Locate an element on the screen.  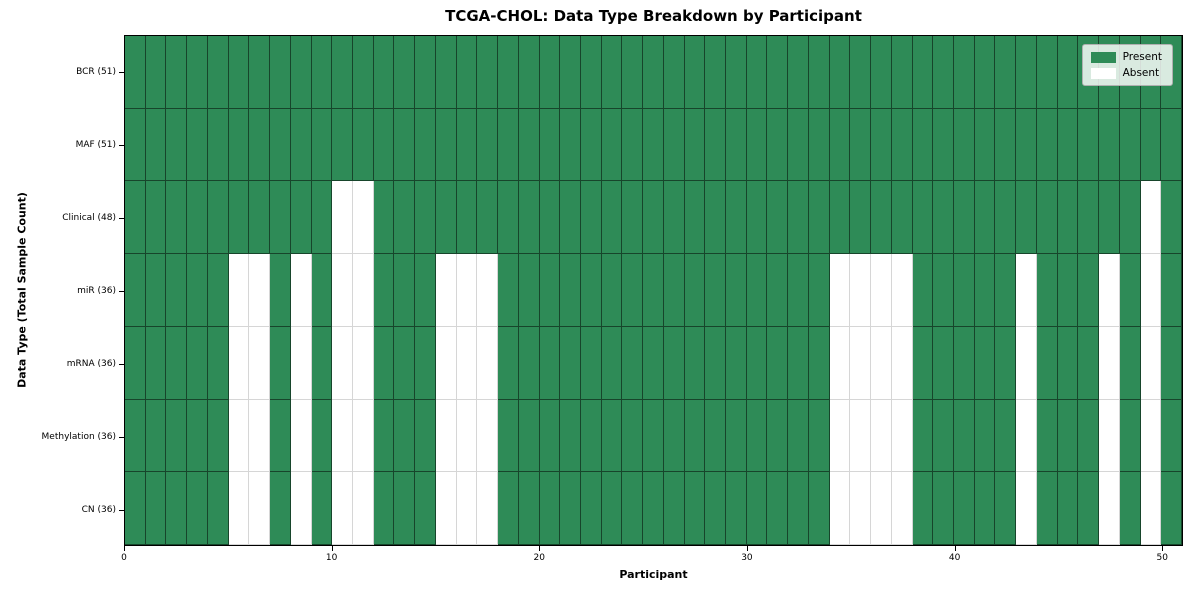
x-tick is located at coordinates (1163, 548).